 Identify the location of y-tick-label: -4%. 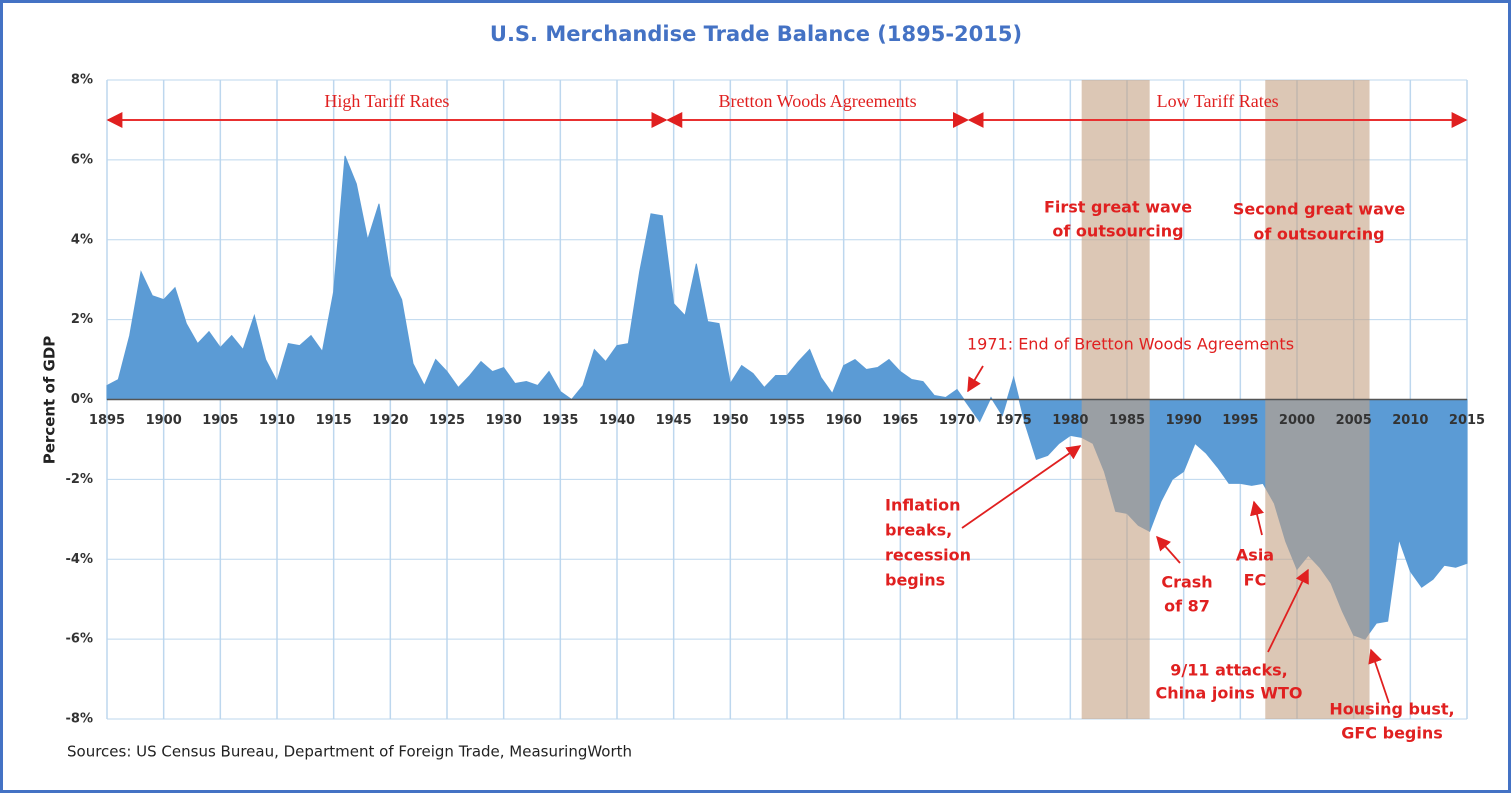
(79, 559).